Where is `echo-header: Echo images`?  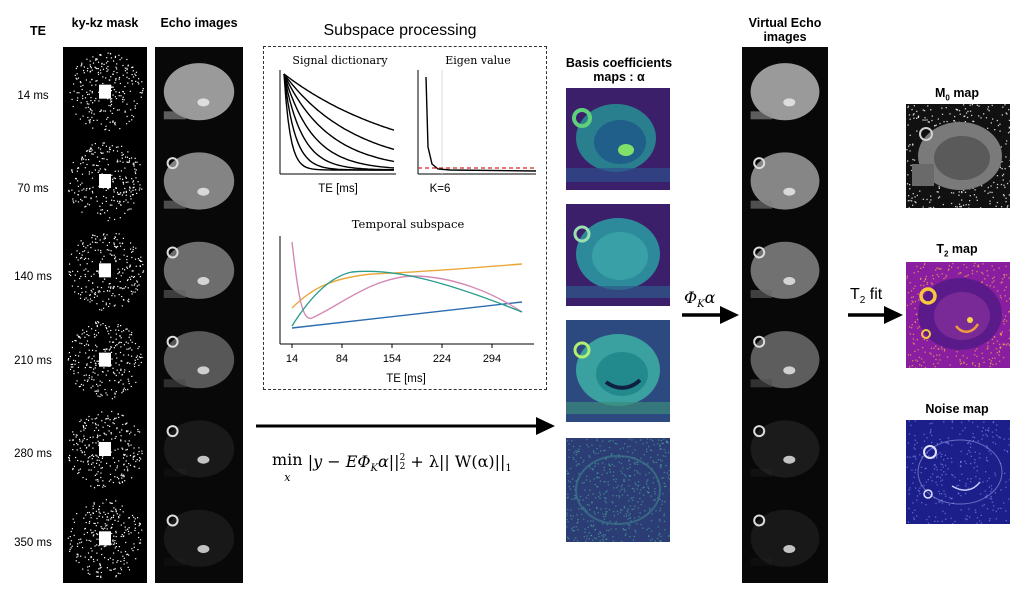
echo-header: Echo images is located at coordinates (199, 23).